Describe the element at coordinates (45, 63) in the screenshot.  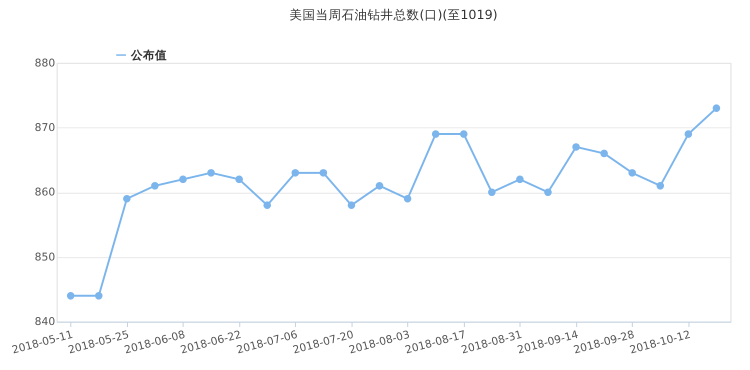
I see `y-tick-label: 880` at that location.